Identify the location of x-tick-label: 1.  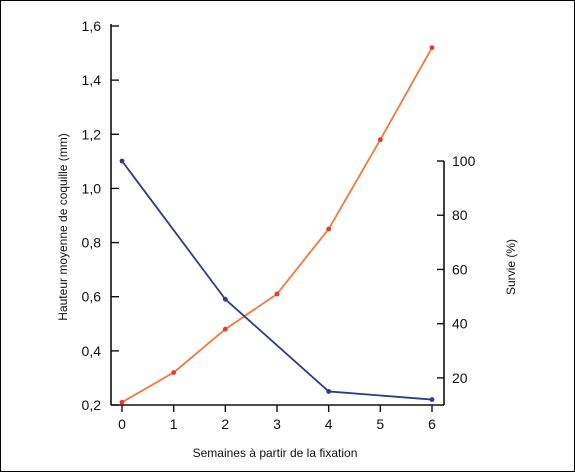
(174, 424).